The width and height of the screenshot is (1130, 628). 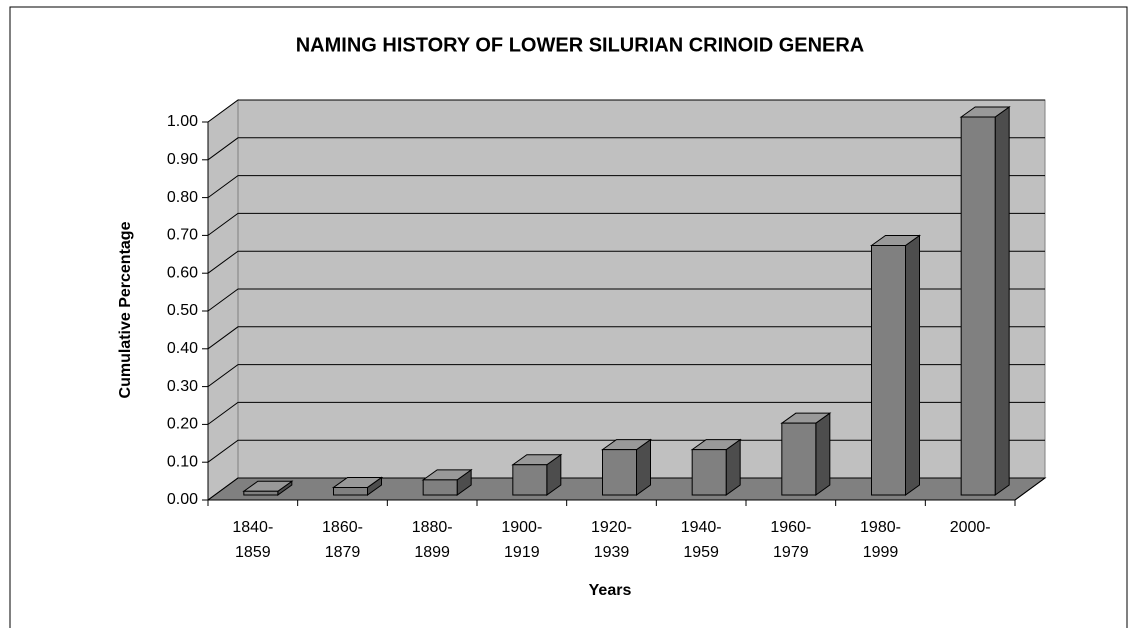 I want to click on x-tick-label: 1940-1959, so click(x=701, y=540).